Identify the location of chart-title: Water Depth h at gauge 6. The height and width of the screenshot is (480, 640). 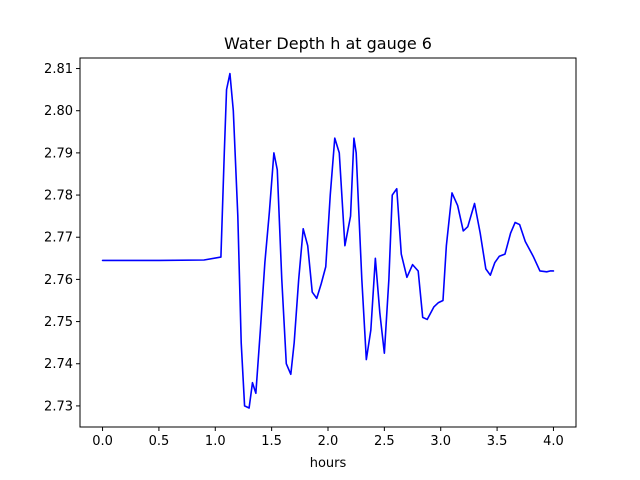
(328, 43).